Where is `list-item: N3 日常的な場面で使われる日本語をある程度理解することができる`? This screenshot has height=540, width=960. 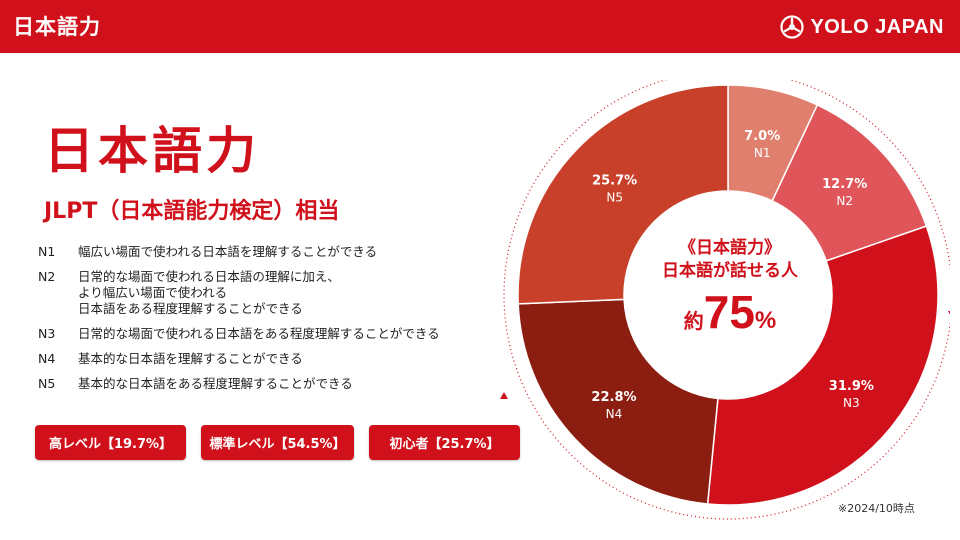
list-item: N3 日常的な場面で使われる日本語をある程度理解することができる is located at coordinates (273, 334).